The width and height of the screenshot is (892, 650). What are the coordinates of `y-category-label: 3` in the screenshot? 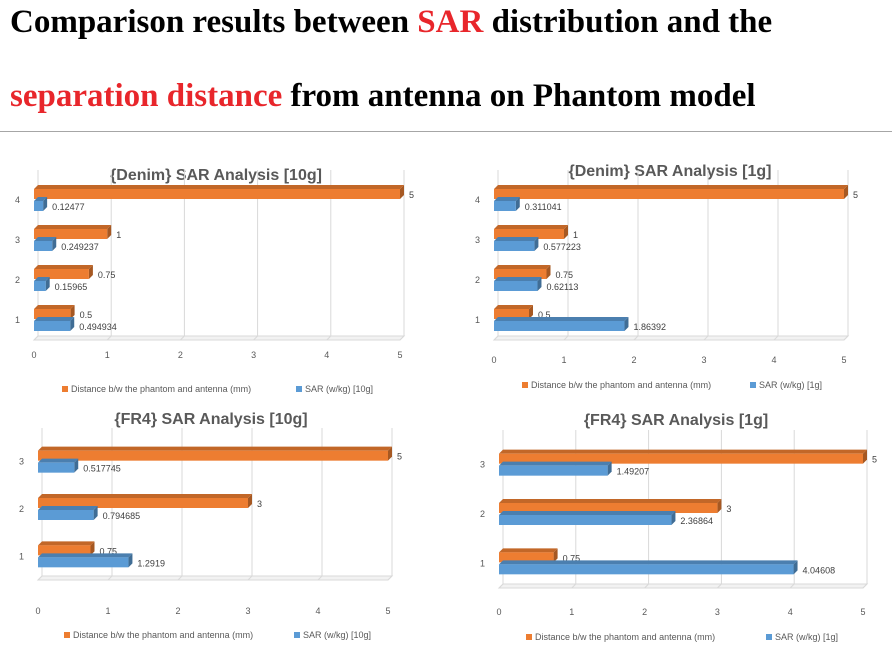 It's located at (21, 462).